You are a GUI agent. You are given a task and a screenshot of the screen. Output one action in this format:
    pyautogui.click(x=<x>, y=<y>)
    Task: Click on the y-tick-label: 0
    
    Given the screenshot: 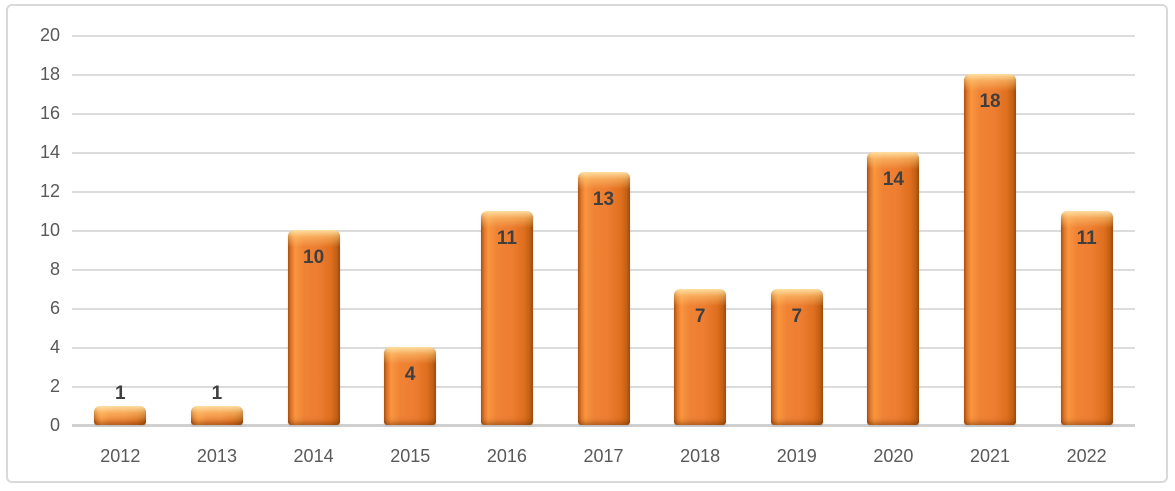 What is the action you would take?
    pyautogui.click(x=54, y=425)
    